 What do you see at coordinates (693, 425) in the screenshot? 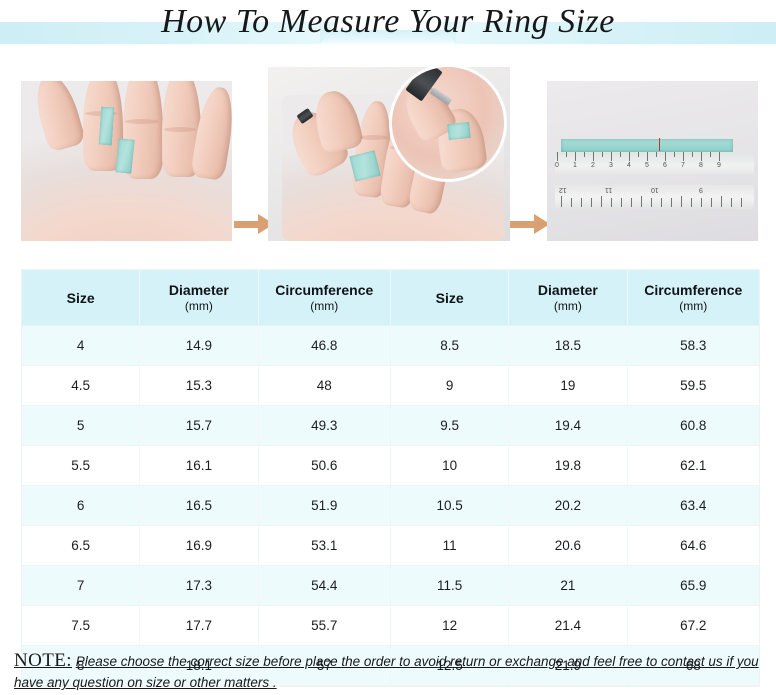
I see `table-cell: 60.8` at bounding box center [693, 425].